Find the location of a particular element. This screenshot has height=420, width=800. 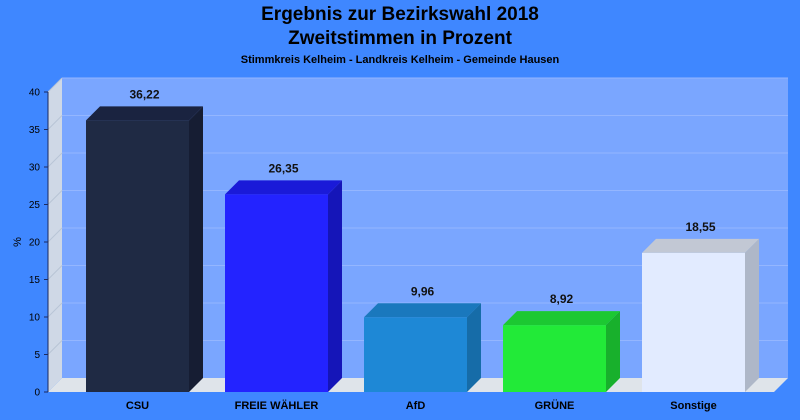

y-axis-label: % is located at coordinates (18, 242).